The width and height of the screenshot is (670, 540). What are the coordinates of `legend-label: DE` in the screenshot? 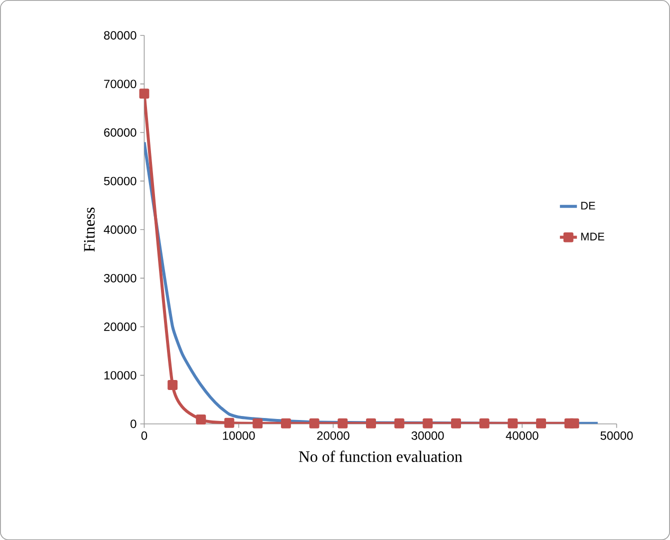 It's located at (588, 206).